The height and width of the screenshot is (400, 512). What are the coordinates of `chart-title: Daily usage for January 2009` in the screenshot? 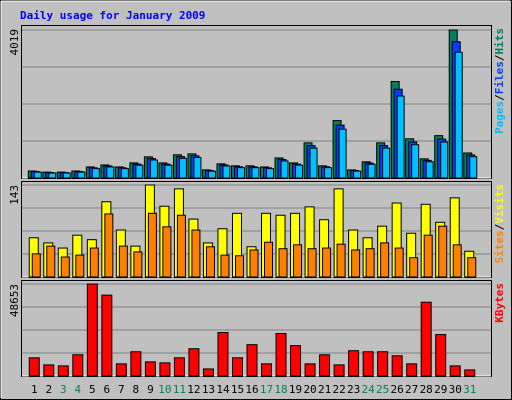 It's located at (112, 15).